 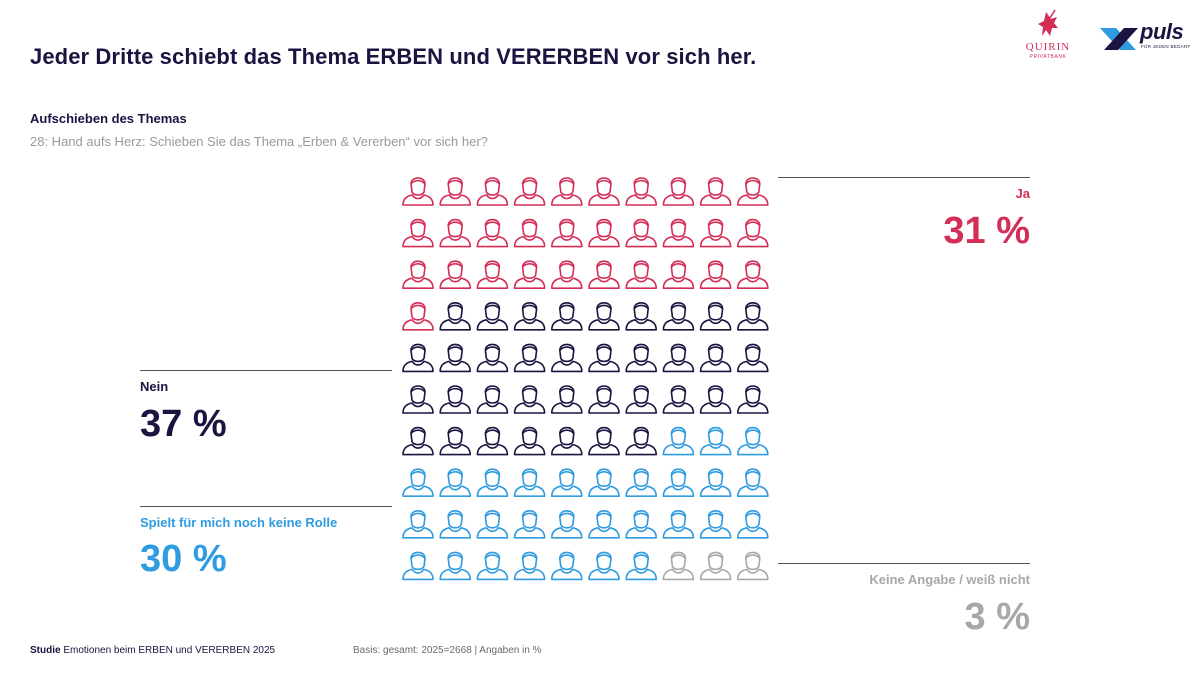 What do you see at coordinates (169, 650) in the screenshot?
I see `footer-study-name: Emotionen beim ERBEN und VERERBEN 2025` at bounding box center [169, 650].